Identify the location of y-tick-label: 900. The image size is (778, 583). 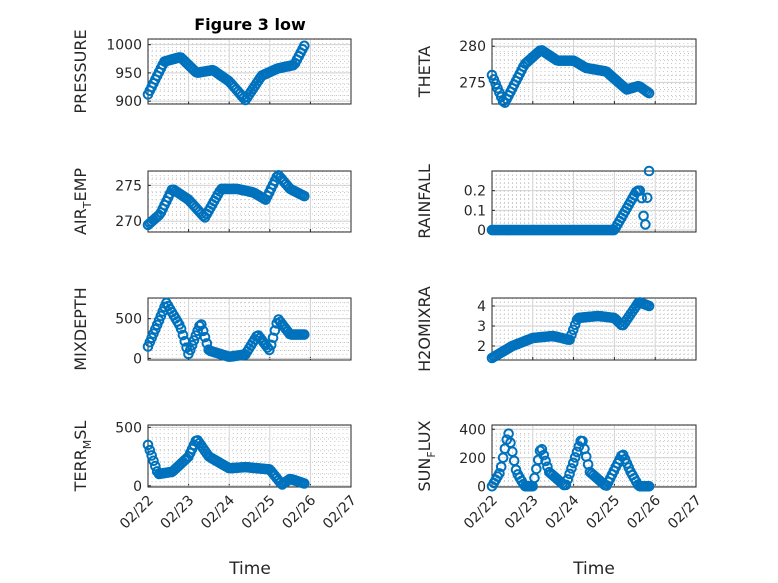
(128, 102).